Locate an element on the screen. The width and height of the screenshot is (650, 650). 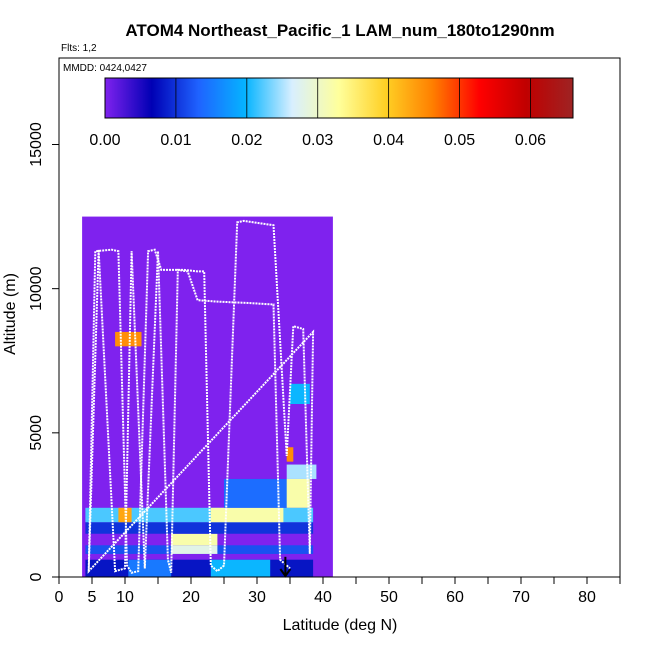
y-tick-label: 10000 is located at coordinates (36, 288).